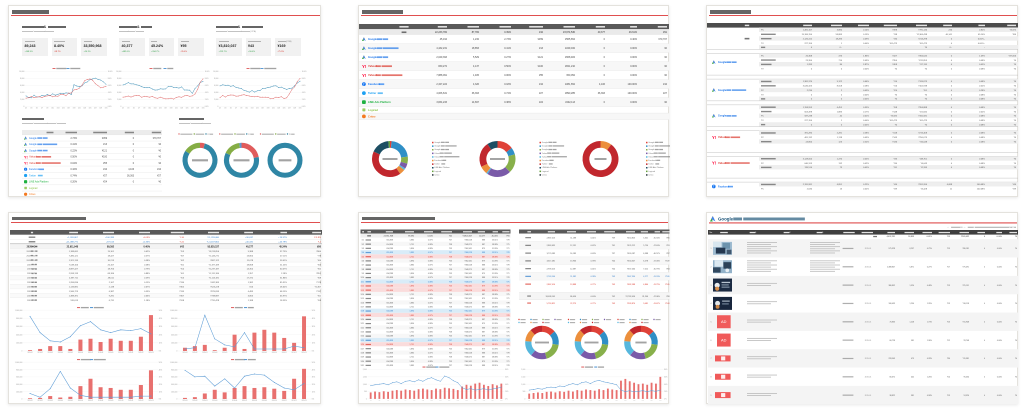 This screenshot has height=412, width=1024. Describe the element at coordinates (389, 269) in the screenshot. I see `svg-text: 614,838` at that location.